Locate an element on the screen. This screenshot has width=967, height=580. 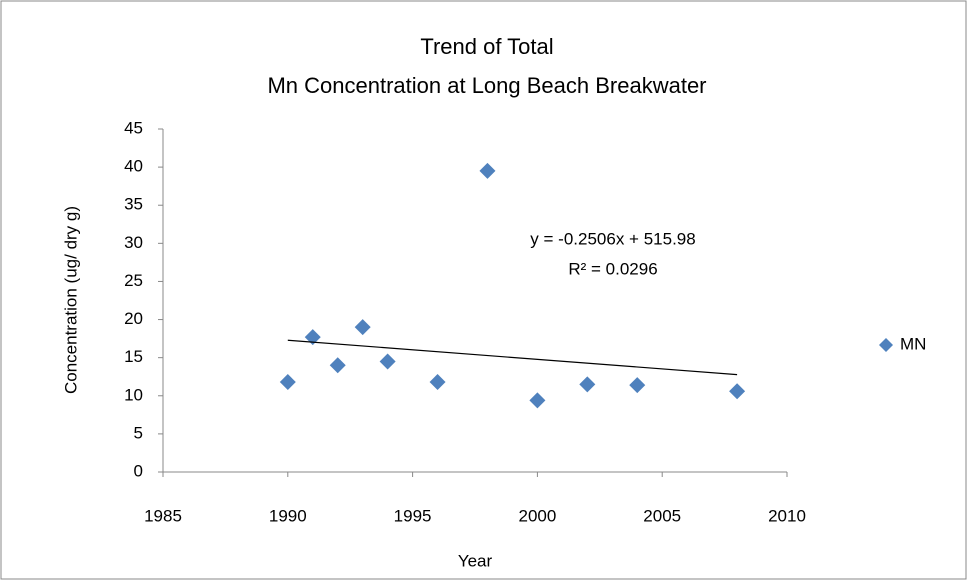
trendline-equation: y = -0.2506x + 515.98 is located at coordinates (612, 238).